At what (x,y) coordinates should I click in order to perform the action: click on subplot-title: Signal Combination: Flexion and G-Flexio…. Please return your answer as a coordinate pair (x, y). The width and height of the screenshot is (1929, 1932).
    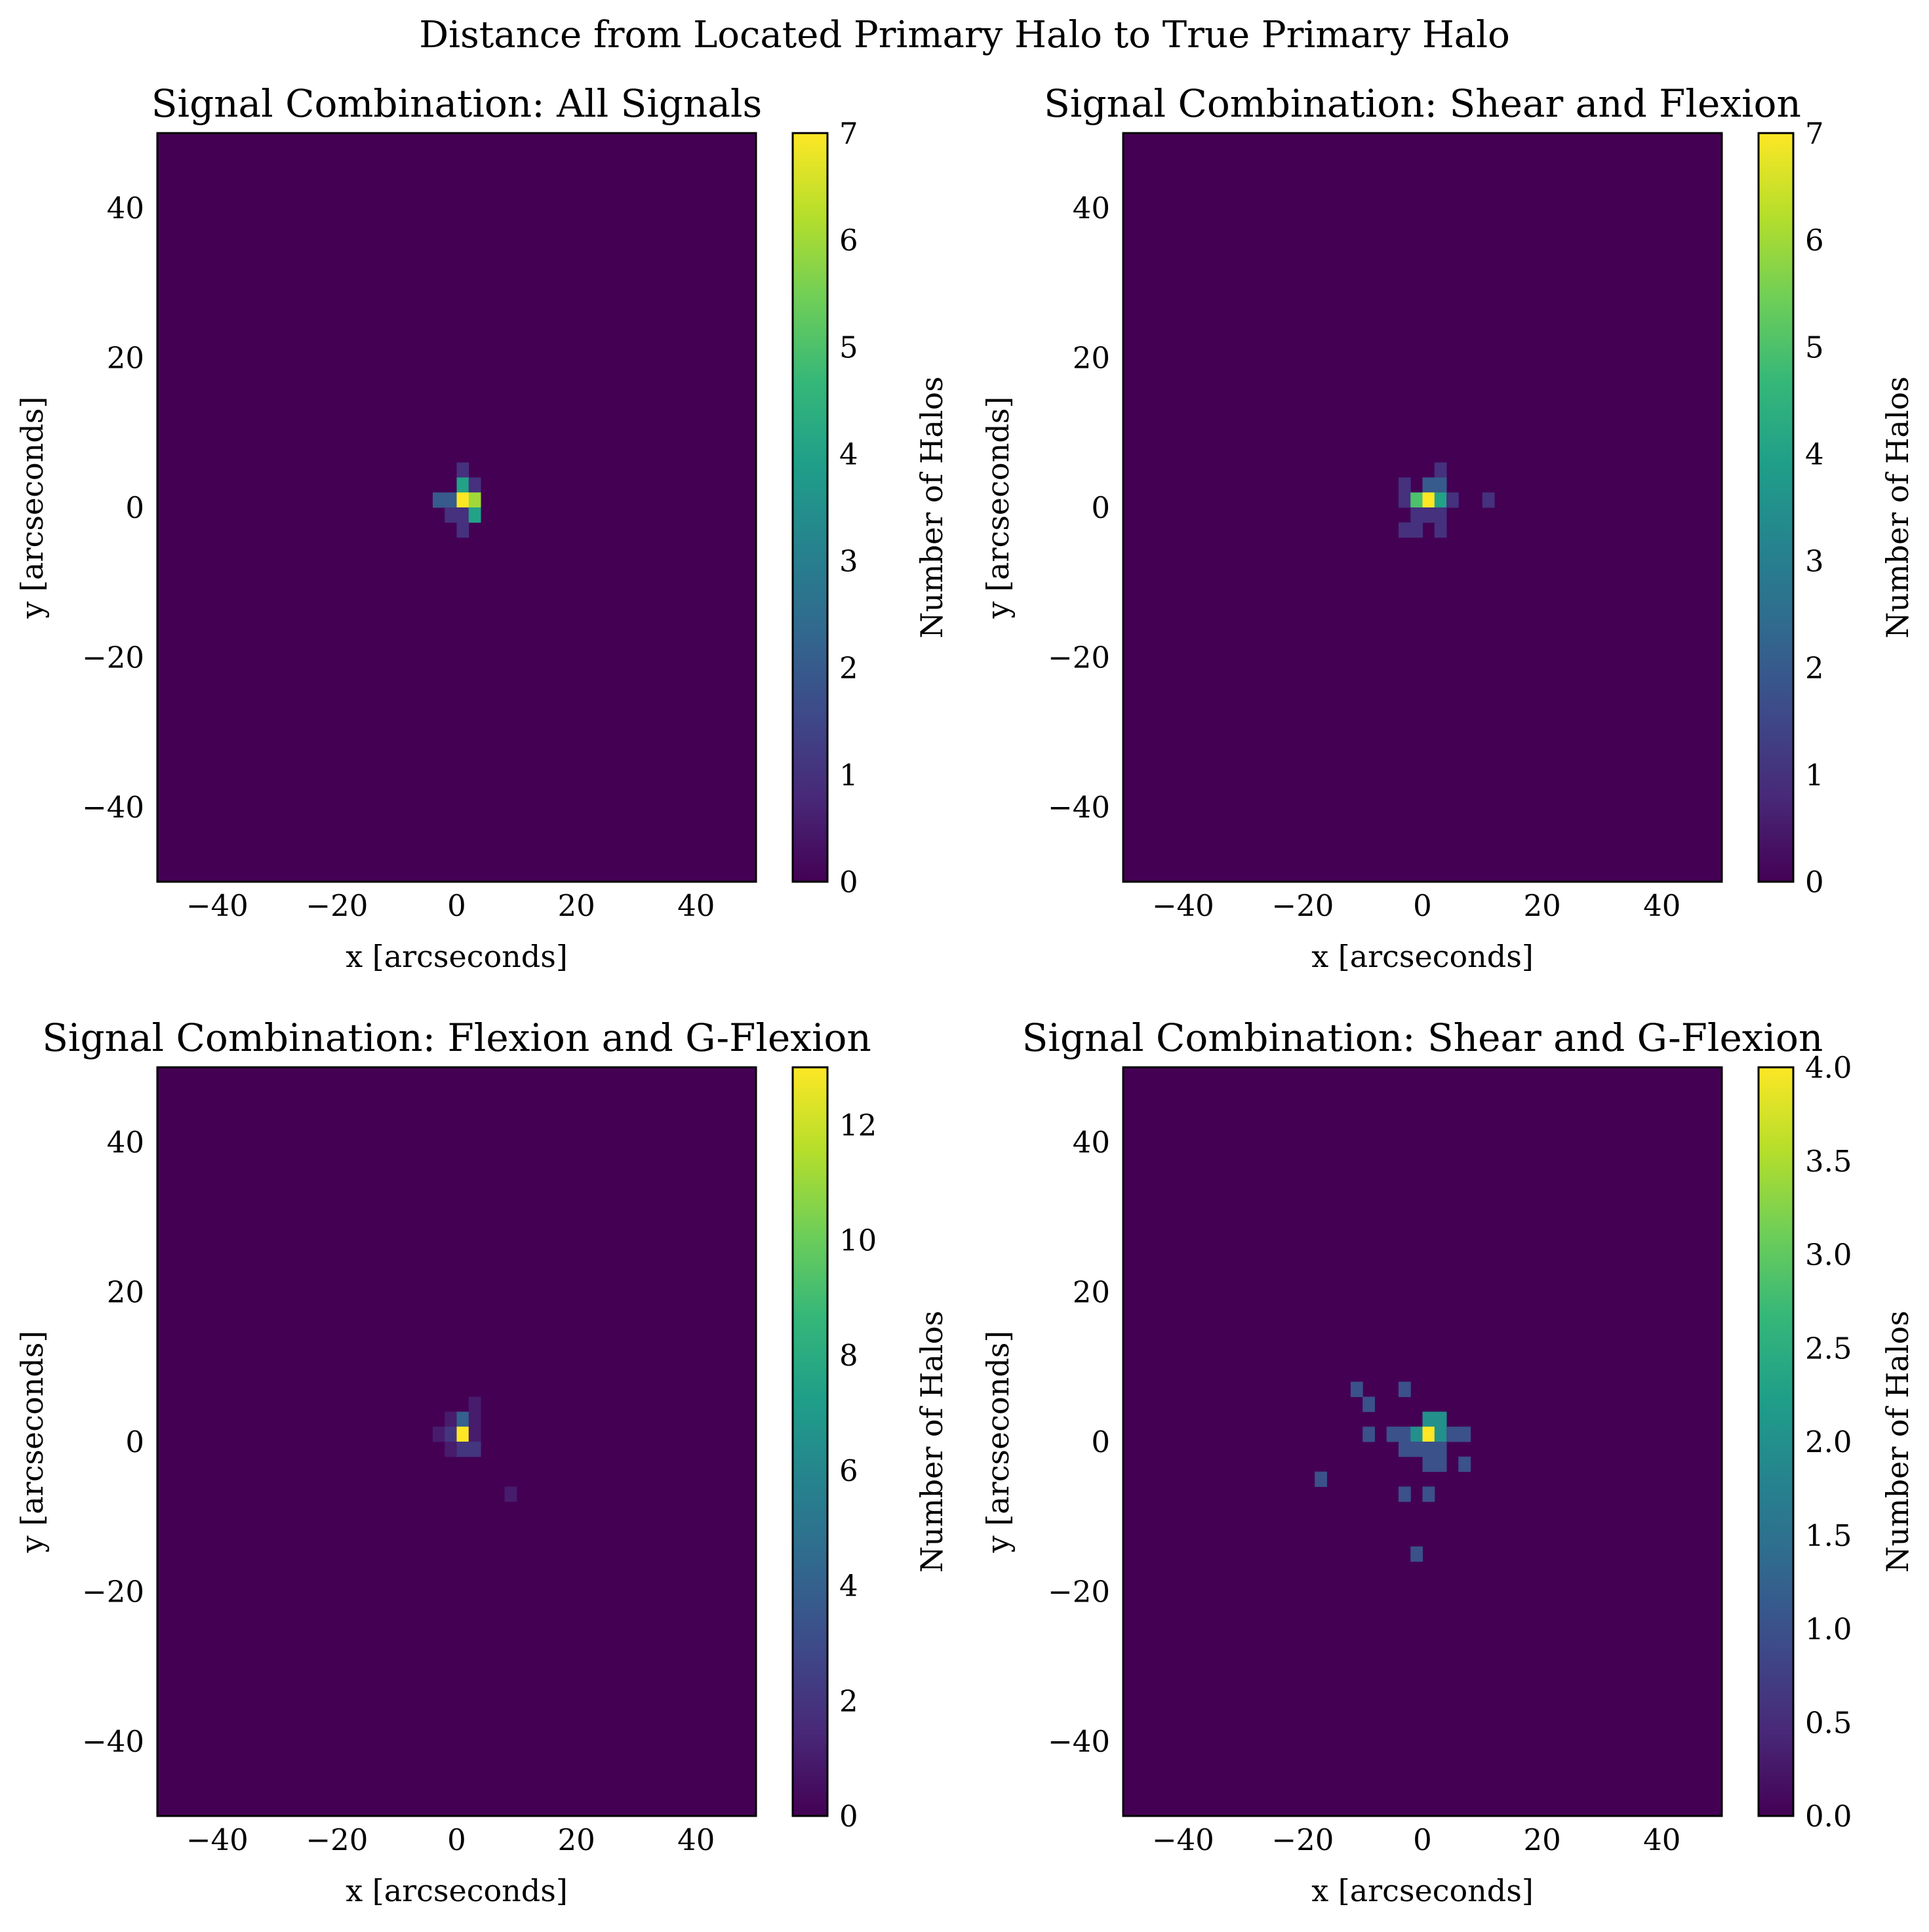
    Looking at the image, I should click on (456, 1037).